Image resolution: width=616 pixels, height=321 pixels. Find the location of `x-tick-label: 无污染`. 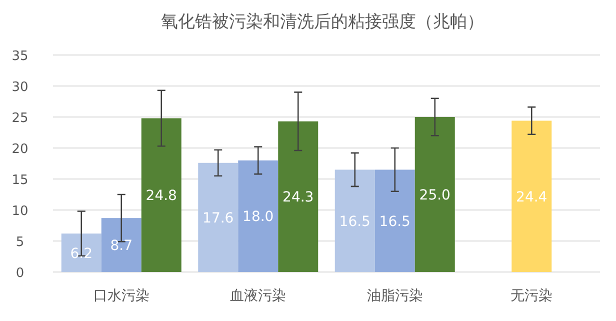

x-tick-label: 无污染 is located at coordinates (531, 296).